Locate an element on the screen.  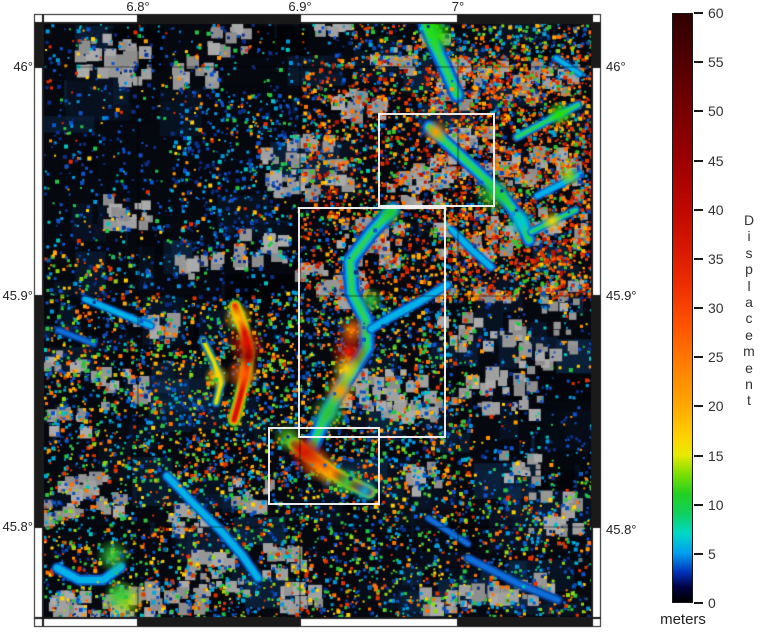
colorbar-tick-label: 45 is located at coordinates (716, 160).